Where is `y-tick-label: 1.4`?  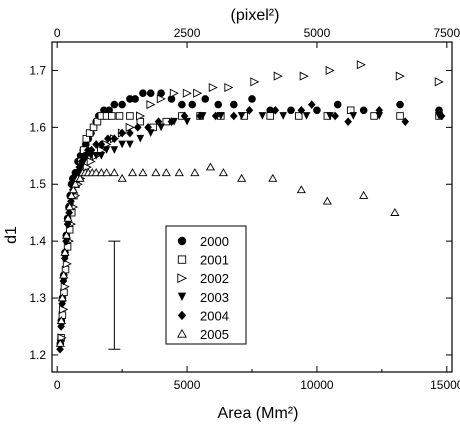 y-tick-label: 1.4 is located at coordinates (37, 241).